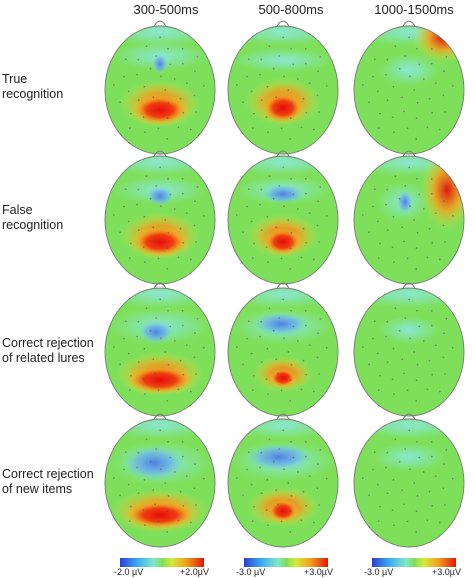  Describe the element at coordinates (379, 572) in the screenshot. I see `colorbar-3-min-label: -3.0 µV` at that location.